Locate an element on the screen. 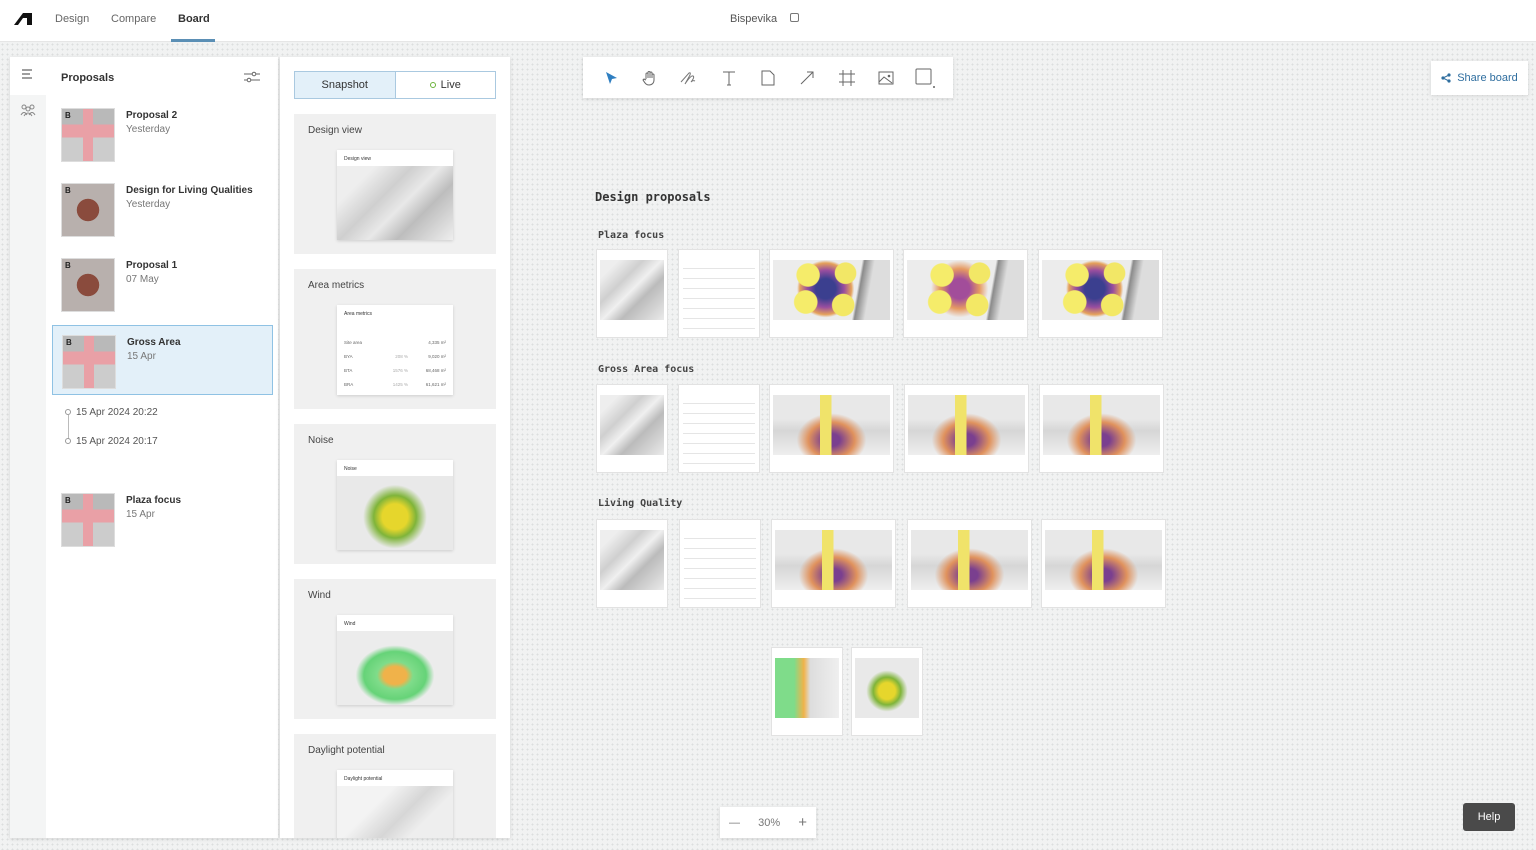  metric-row: BYA 208 % 9,020 m² is located at coordinates (395, 356).